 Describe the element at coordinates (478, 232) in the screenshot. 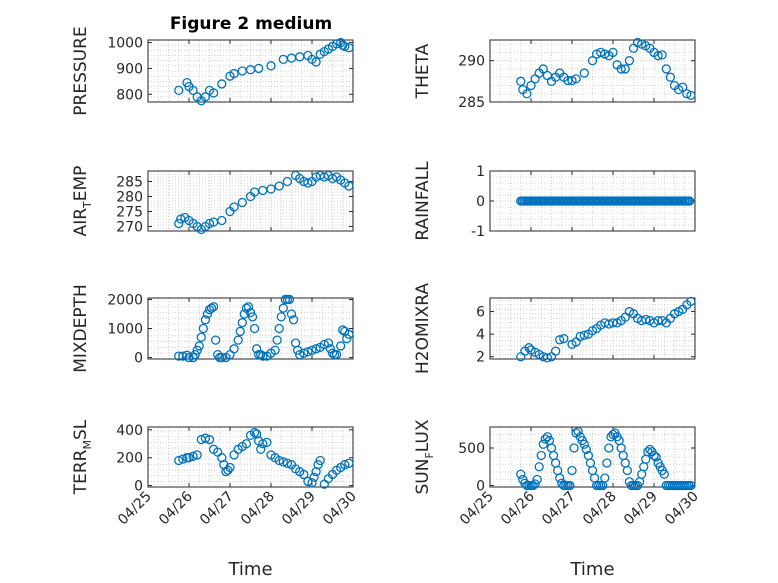

I see `y-tick-label: -1` at that location.